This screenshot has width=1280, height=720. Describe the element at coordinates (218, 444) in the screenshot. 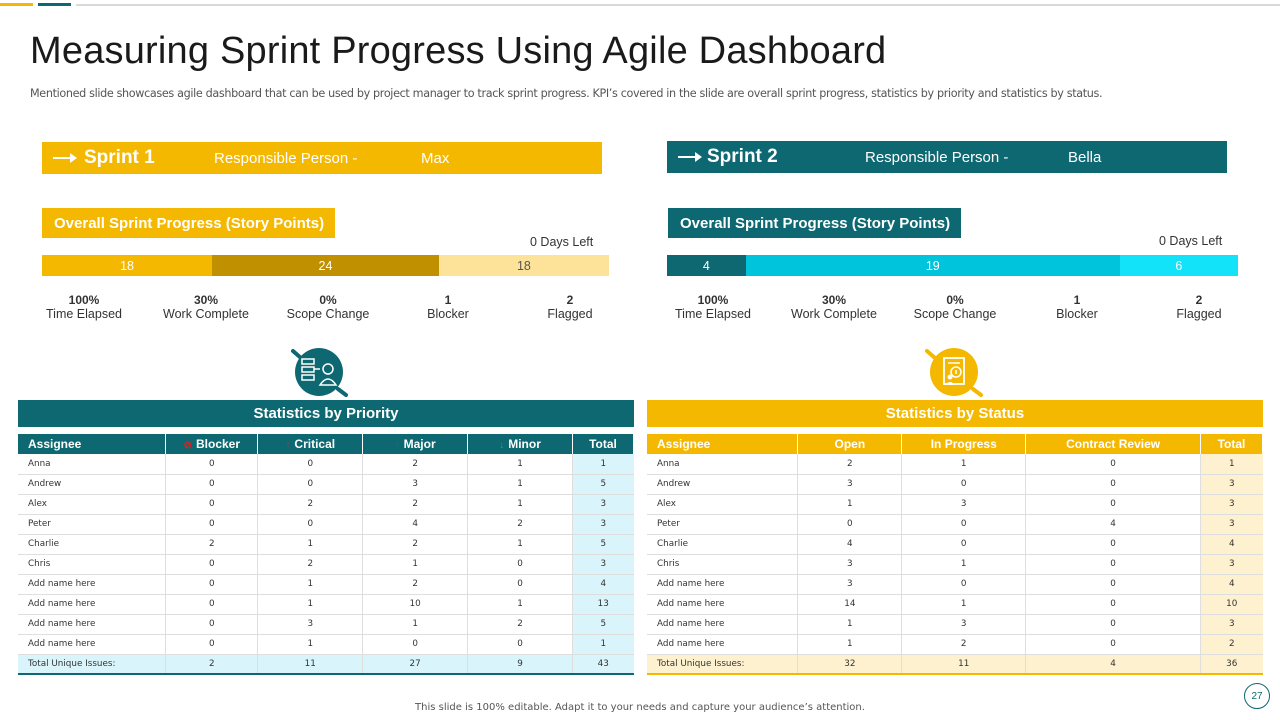

I see `column-header-label: Blocker` at that location.